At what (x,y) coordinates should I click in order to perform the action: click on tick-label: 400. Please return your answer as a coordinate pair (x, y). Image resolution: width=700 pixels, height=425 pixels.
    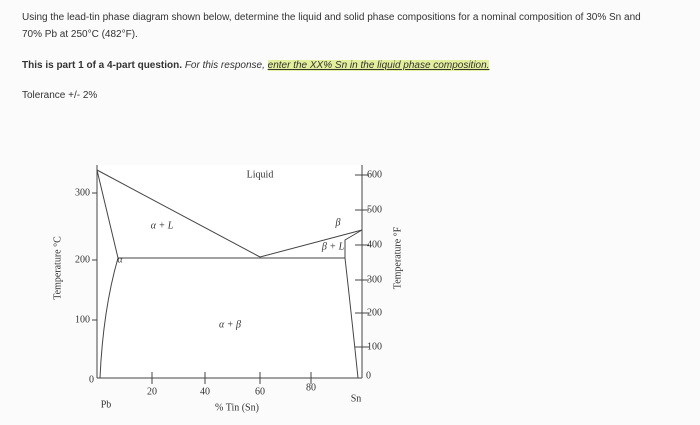
    Looking at the image, I should click on (374, 244).